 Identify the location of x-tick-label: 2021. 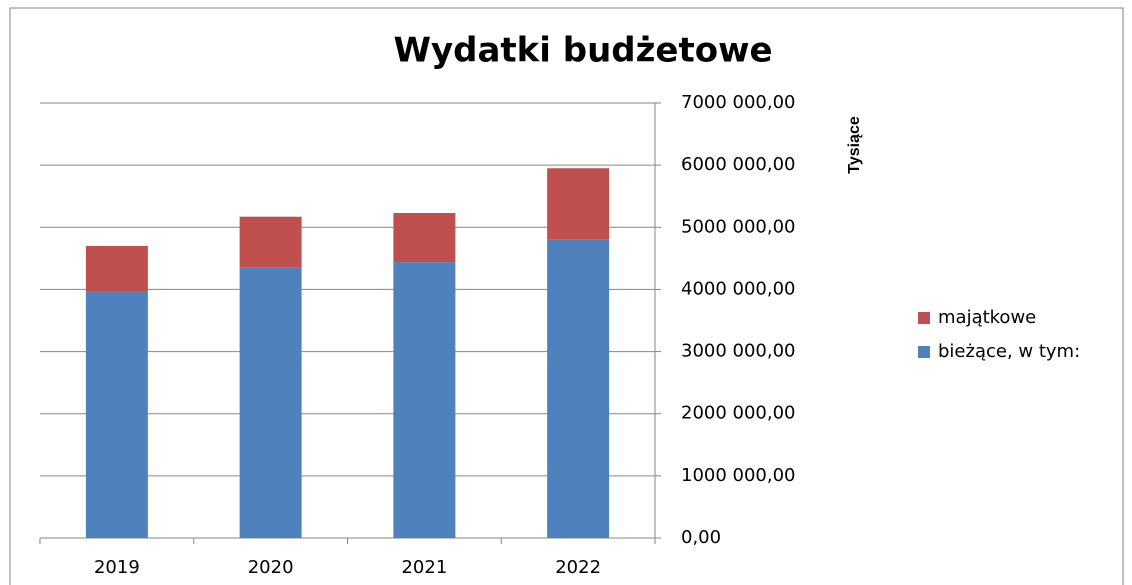
(424, 567).